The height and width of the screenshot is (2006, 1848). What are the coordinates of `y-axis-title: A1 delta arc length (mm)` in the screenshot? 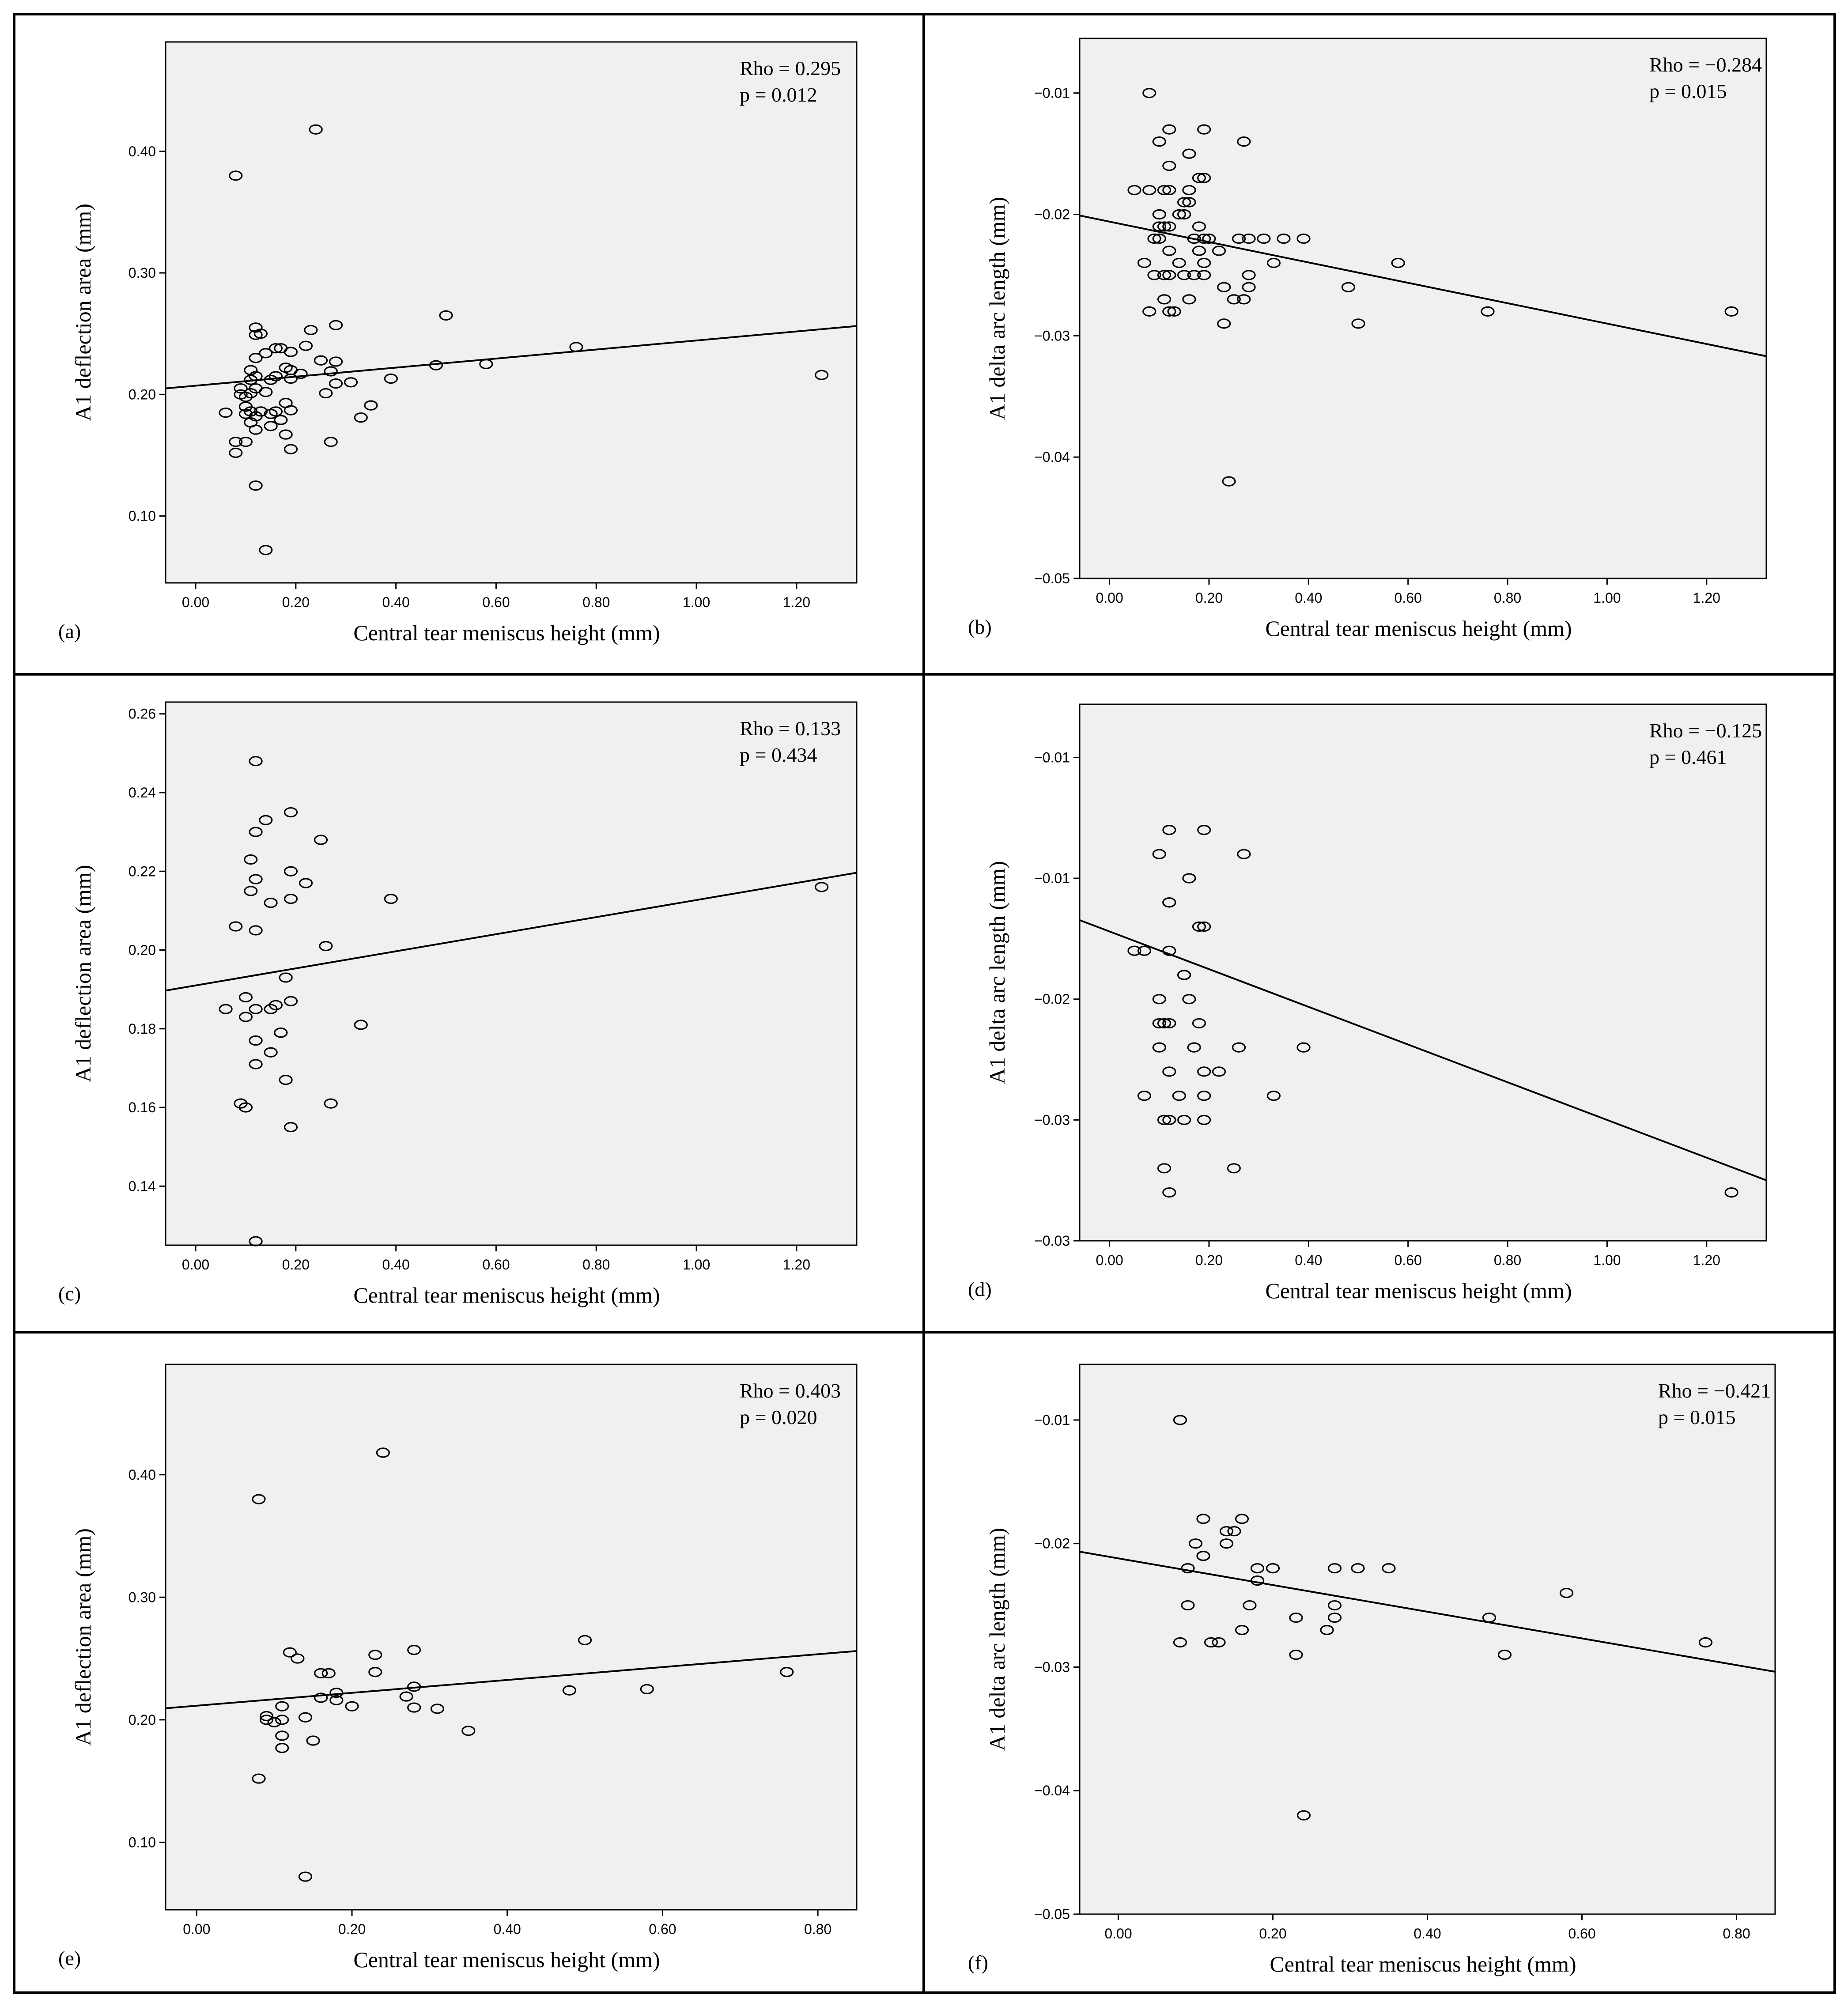 It's located at (997, 308).